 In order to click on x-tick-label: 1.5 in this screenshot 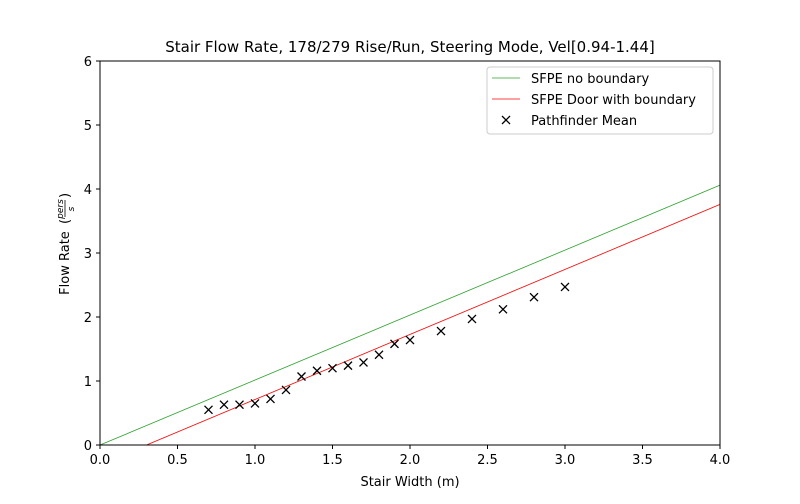, I will do `click(332, 460)`.